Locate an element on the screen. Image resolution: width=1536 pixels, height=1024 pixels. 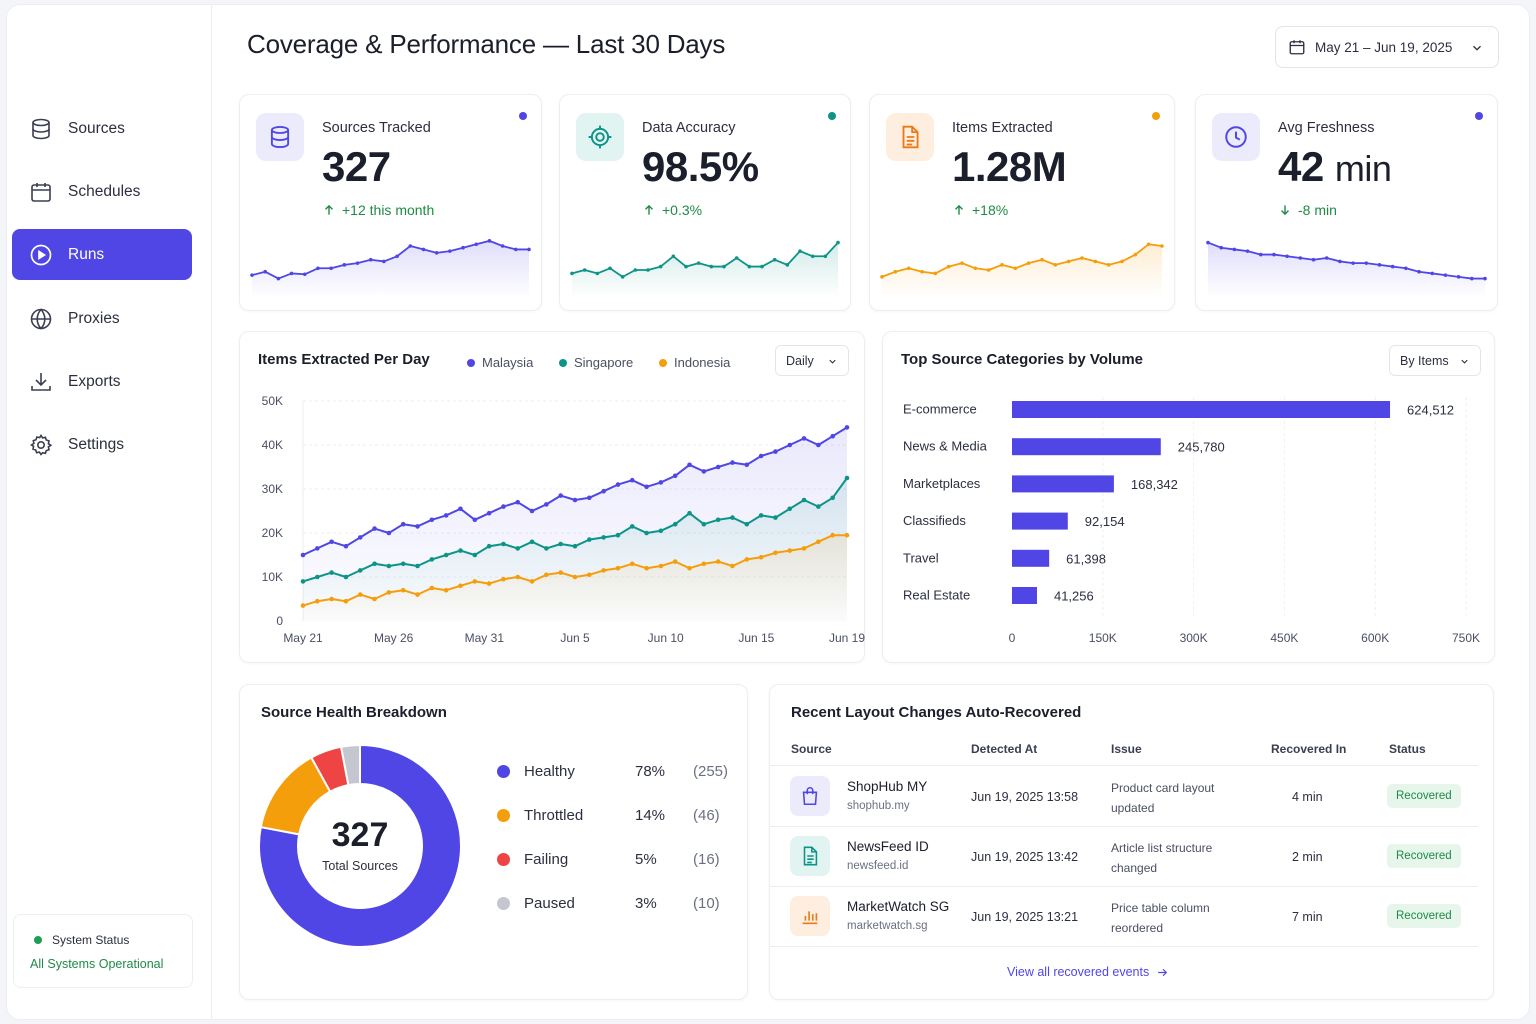
kpi-card-data-accuracy: Data Accuracy 98.5% +0.3% is located at coordinates (705, 202).